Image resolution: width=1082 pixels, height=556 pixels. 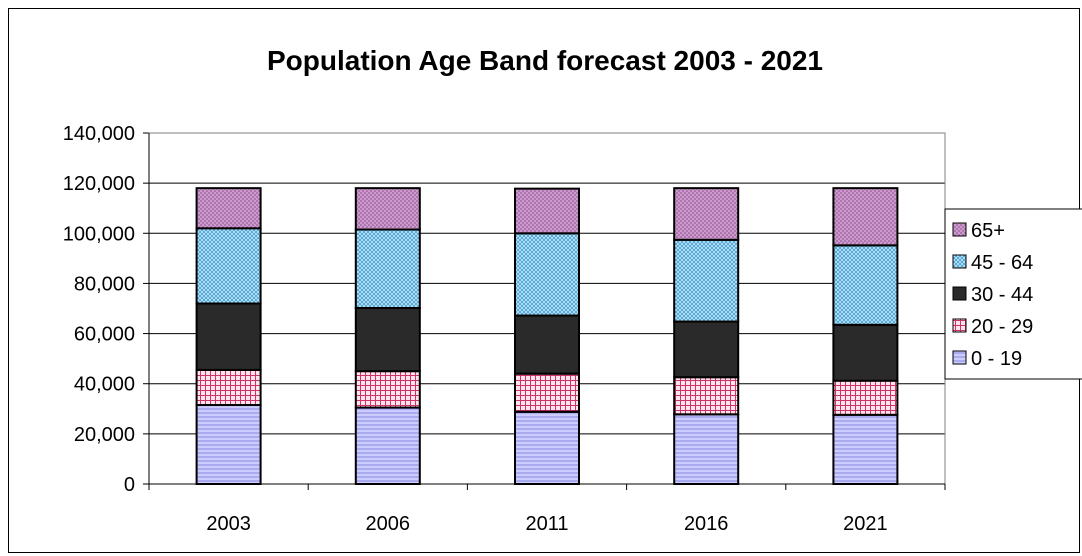 What do you see at coordinates (104, 435) in the screenshot?
I see `y-tick-label: 20,000` at bounding box center [104, 435].